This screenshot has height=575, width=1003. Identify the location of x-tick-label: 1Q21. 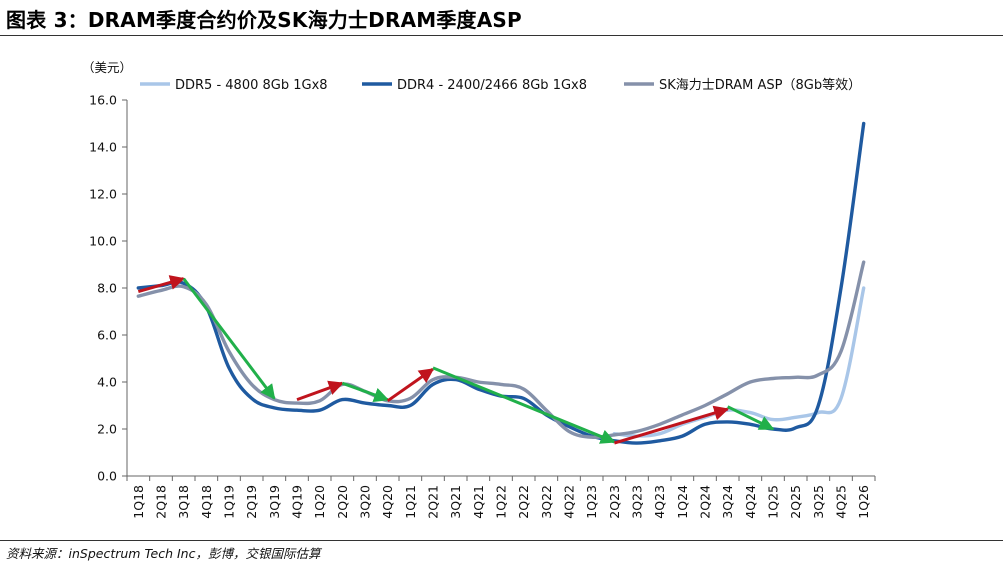
(410, 502).